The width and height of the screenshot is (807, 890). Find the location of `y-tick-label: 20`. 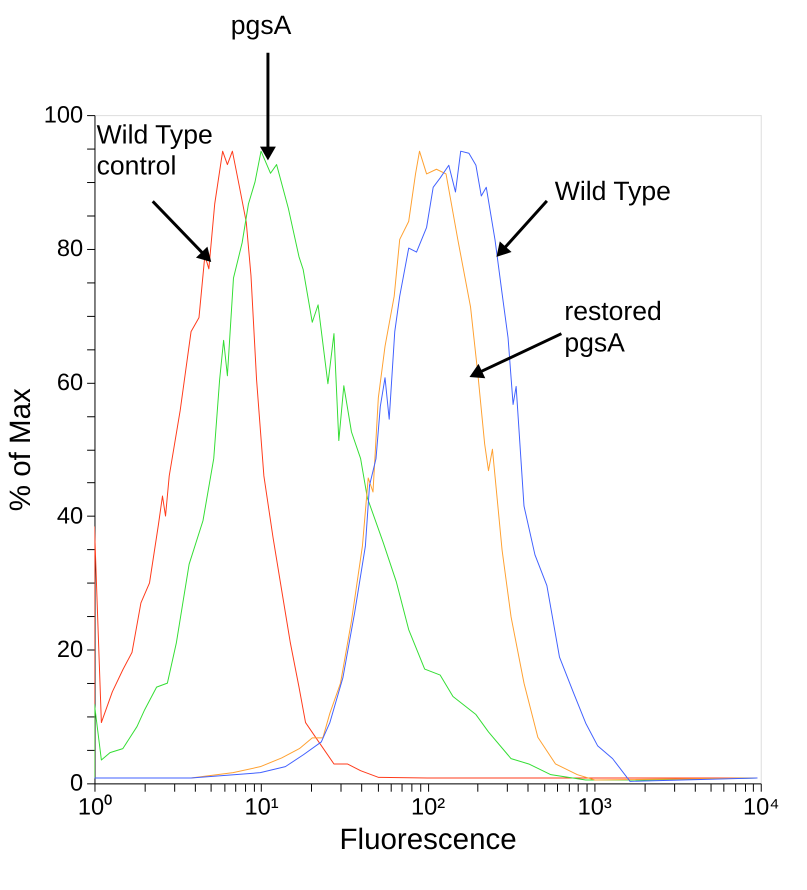

y-tick-label: 20 is located at coordinates (70, 650).